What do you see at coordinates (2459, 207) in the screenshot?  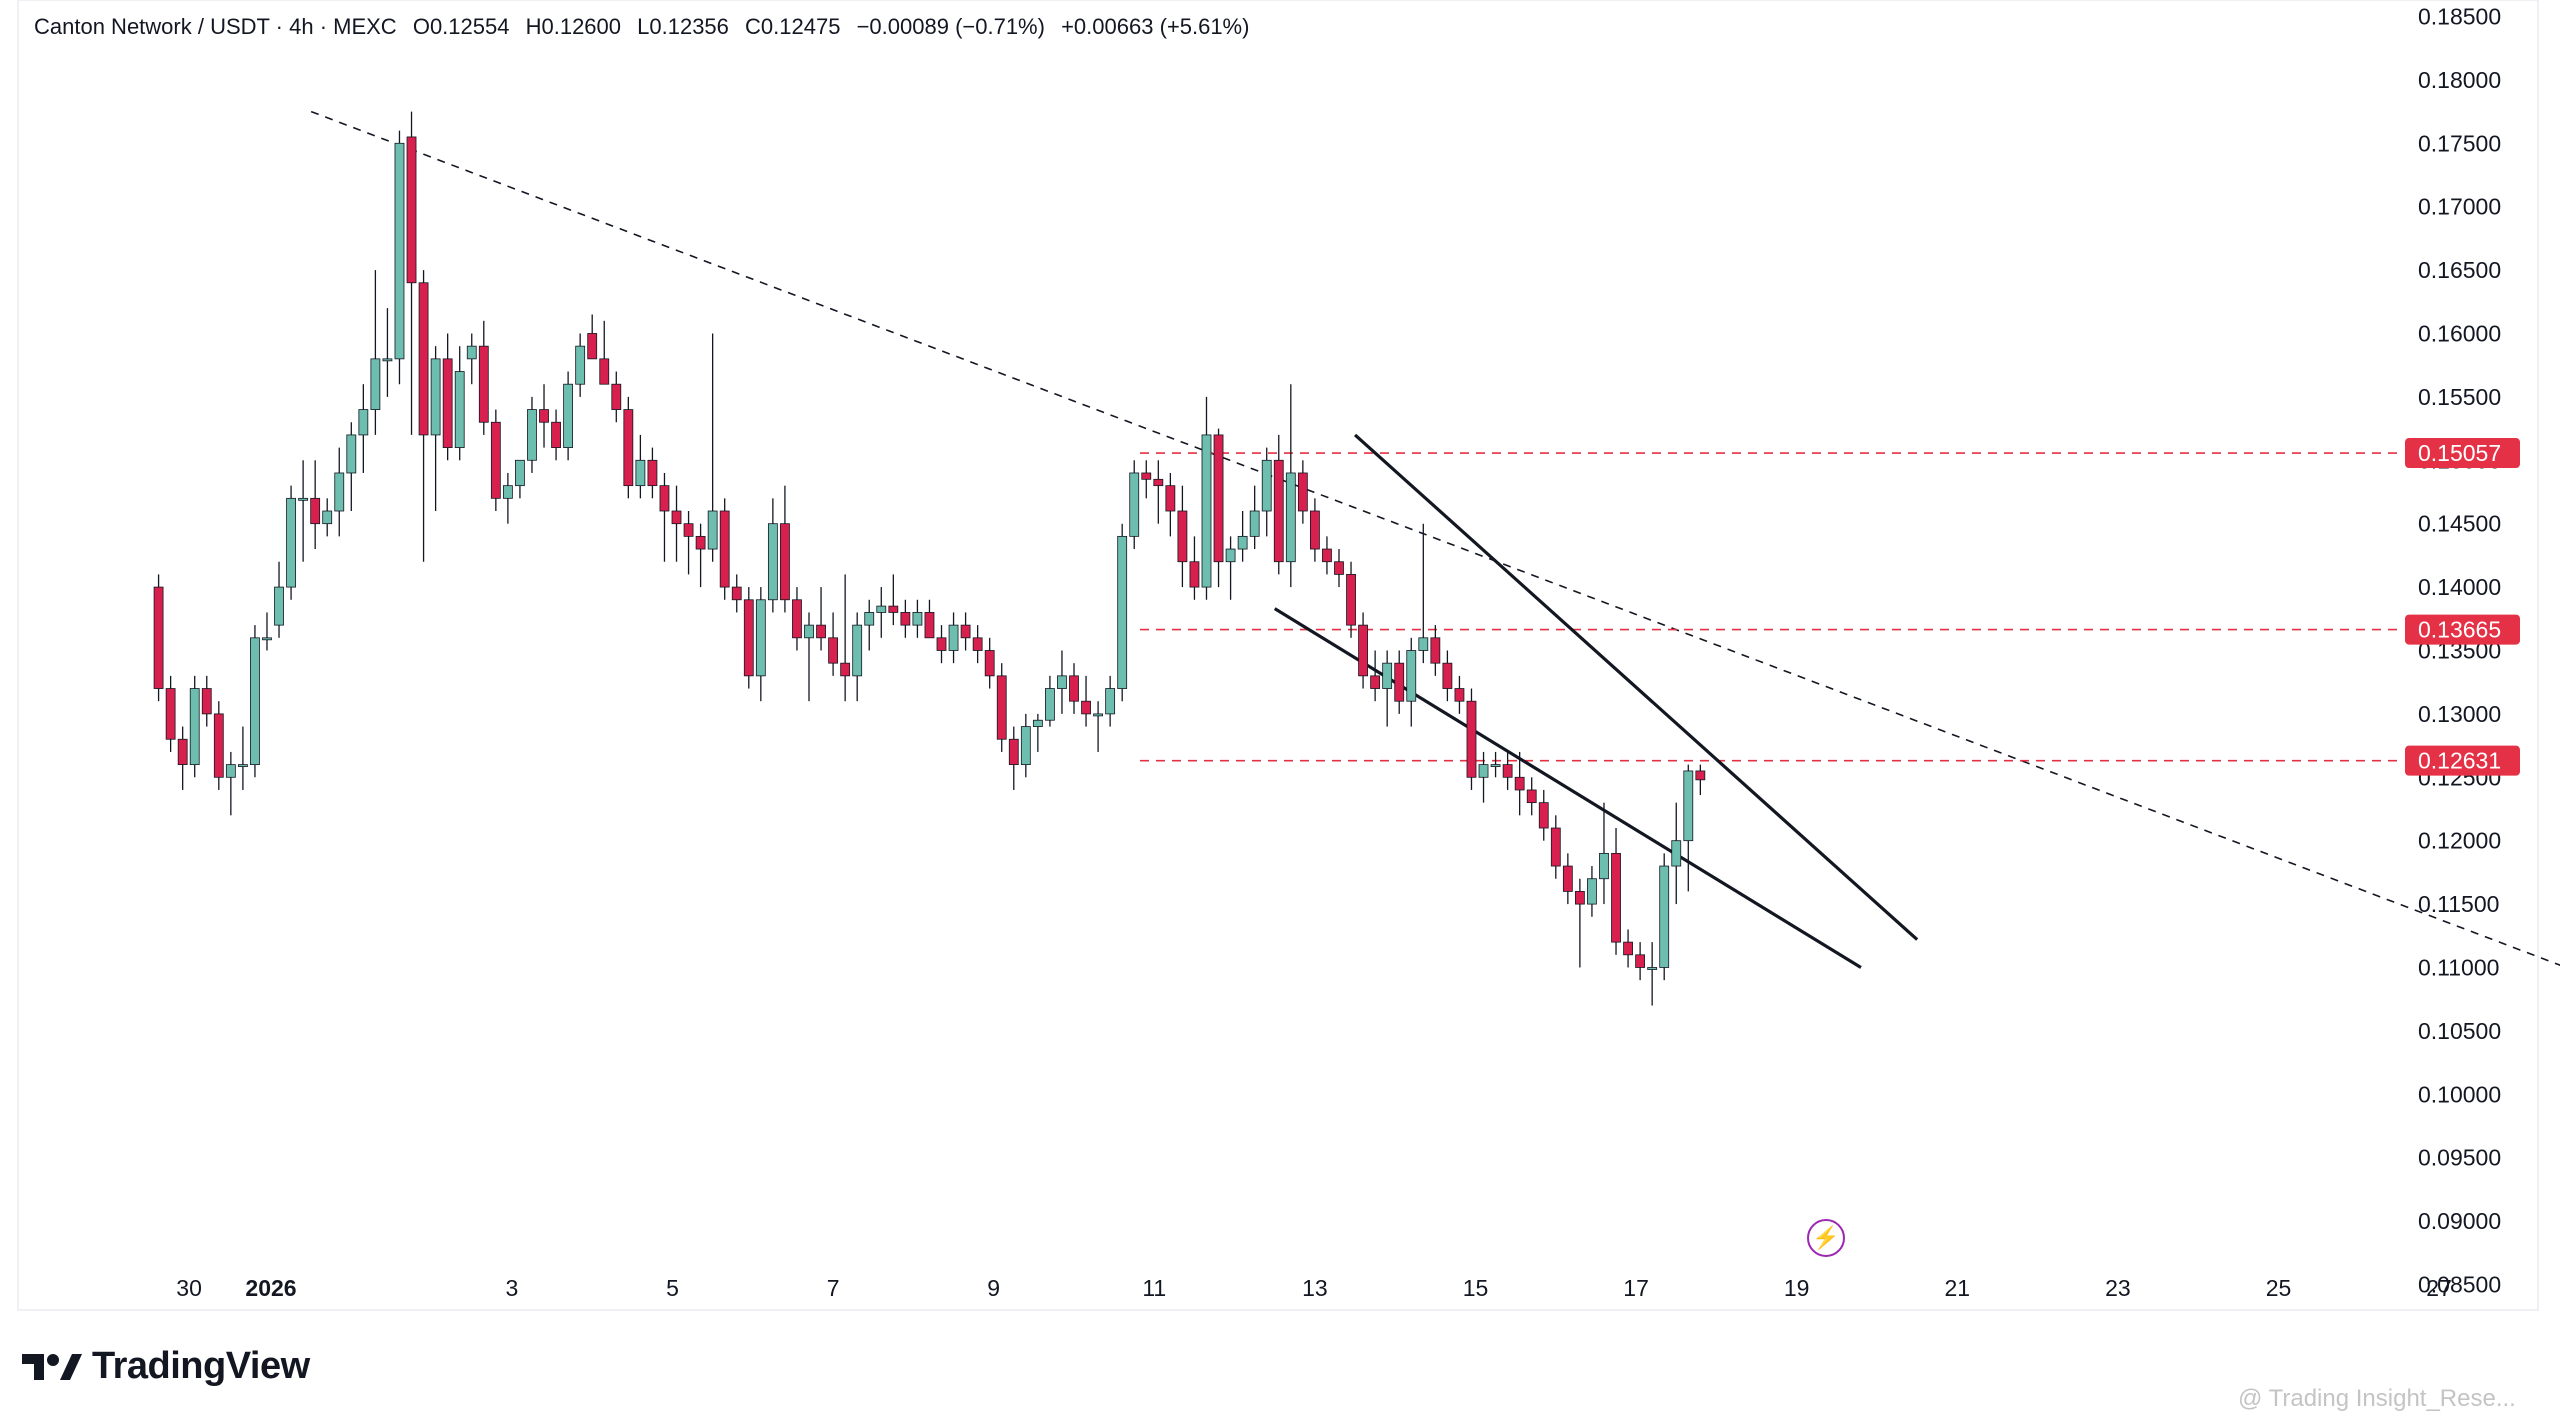 I see `price-tick-label: 0.17000` at bounding box center [2459, 207].